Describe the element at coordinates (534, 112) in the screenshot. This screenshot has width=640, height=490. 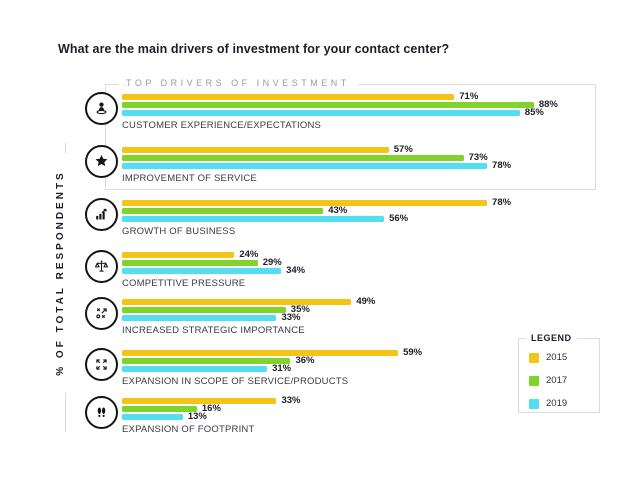
I see `bar-value-label: 85%` at that location.